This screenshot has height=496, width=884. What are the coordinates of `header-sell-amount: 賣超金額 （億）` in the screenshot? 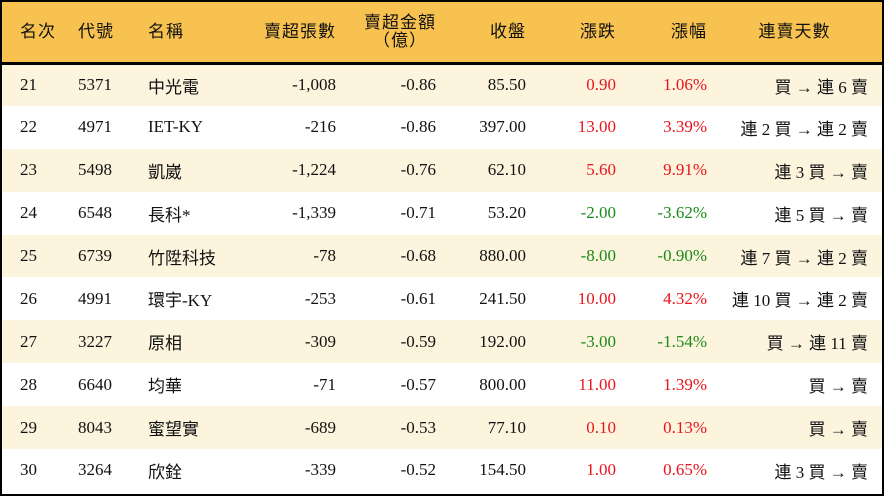 It's located at (386, 32).